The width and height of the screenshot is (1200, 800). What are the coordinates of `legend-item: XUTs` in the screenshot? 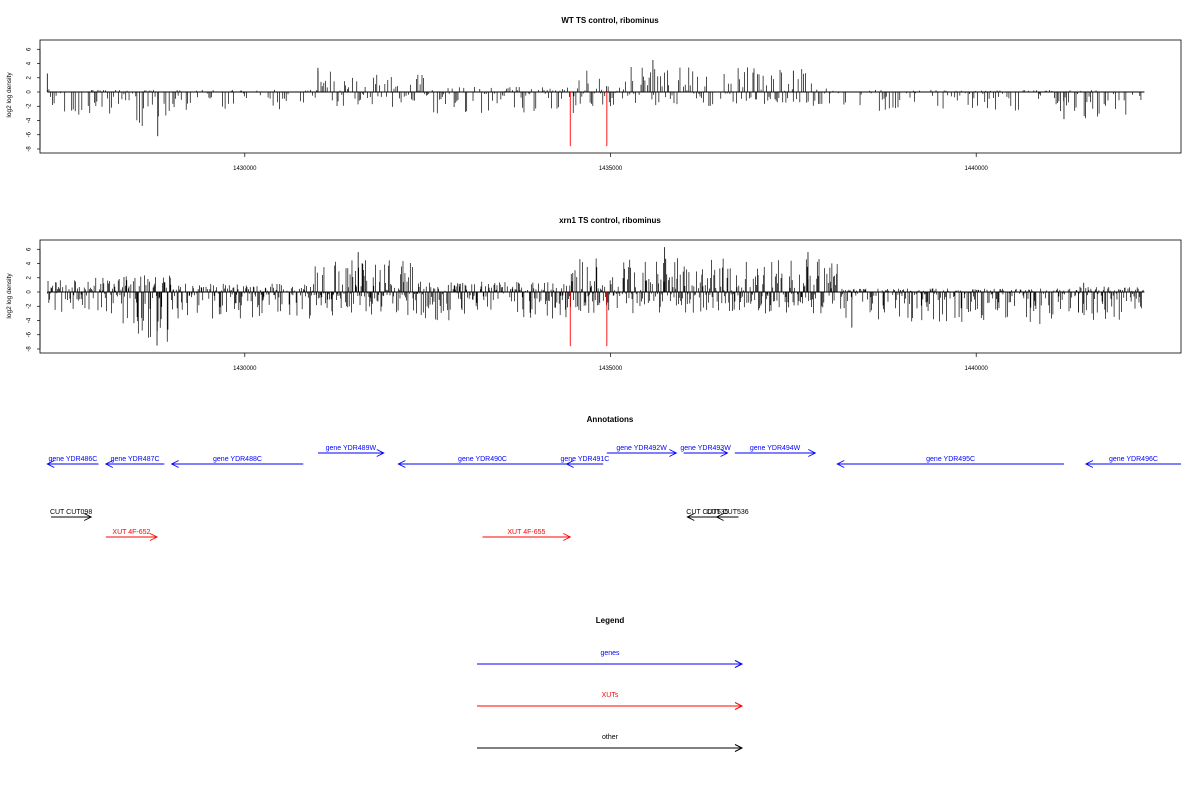 It's located at (610, 701).